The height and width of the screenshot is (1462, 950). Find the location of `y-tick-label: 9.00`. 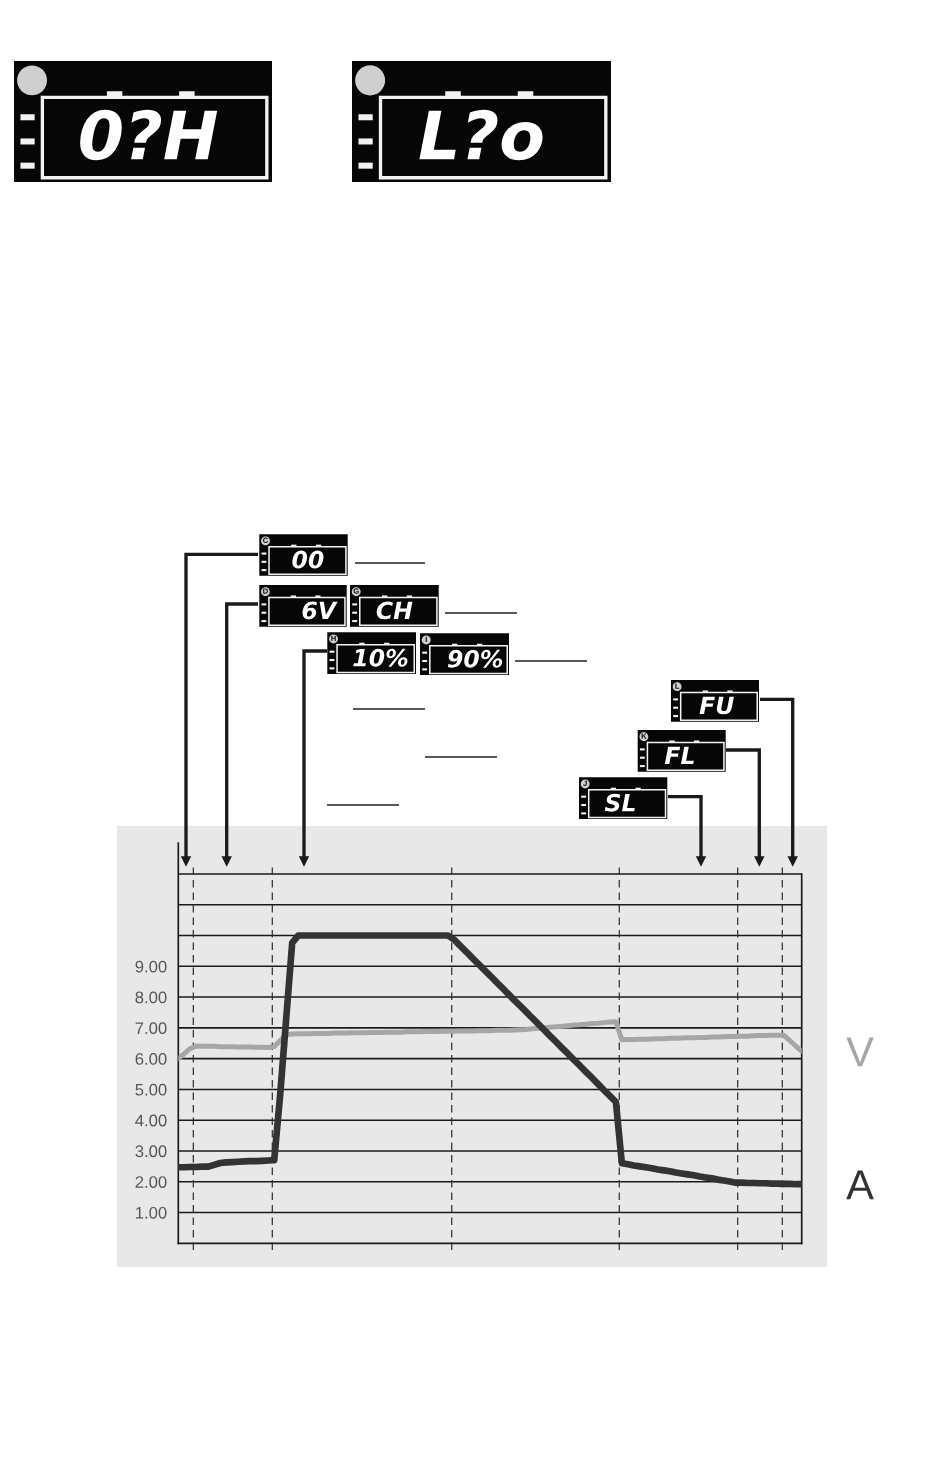

y-tick-label: 9.00 is located at coordinates (151, 966).